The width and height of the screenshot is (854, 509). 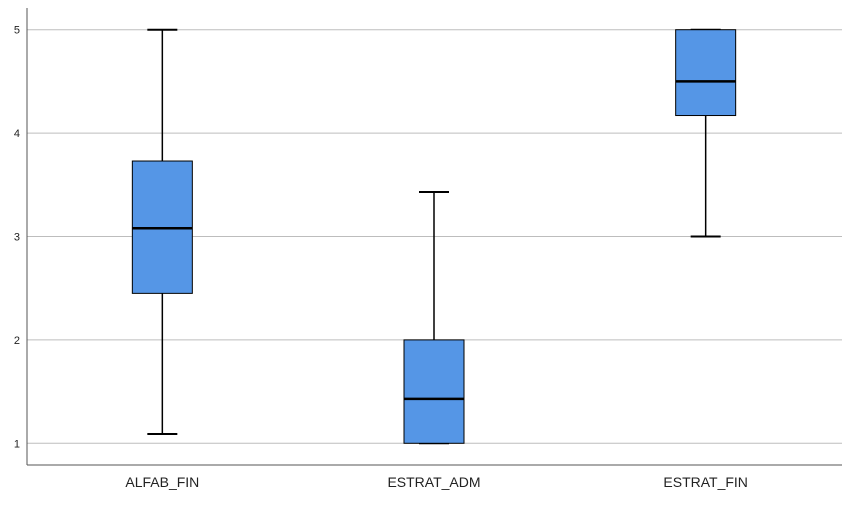 I want to click on y-tick-label: 2, so click(x=17, y=341).